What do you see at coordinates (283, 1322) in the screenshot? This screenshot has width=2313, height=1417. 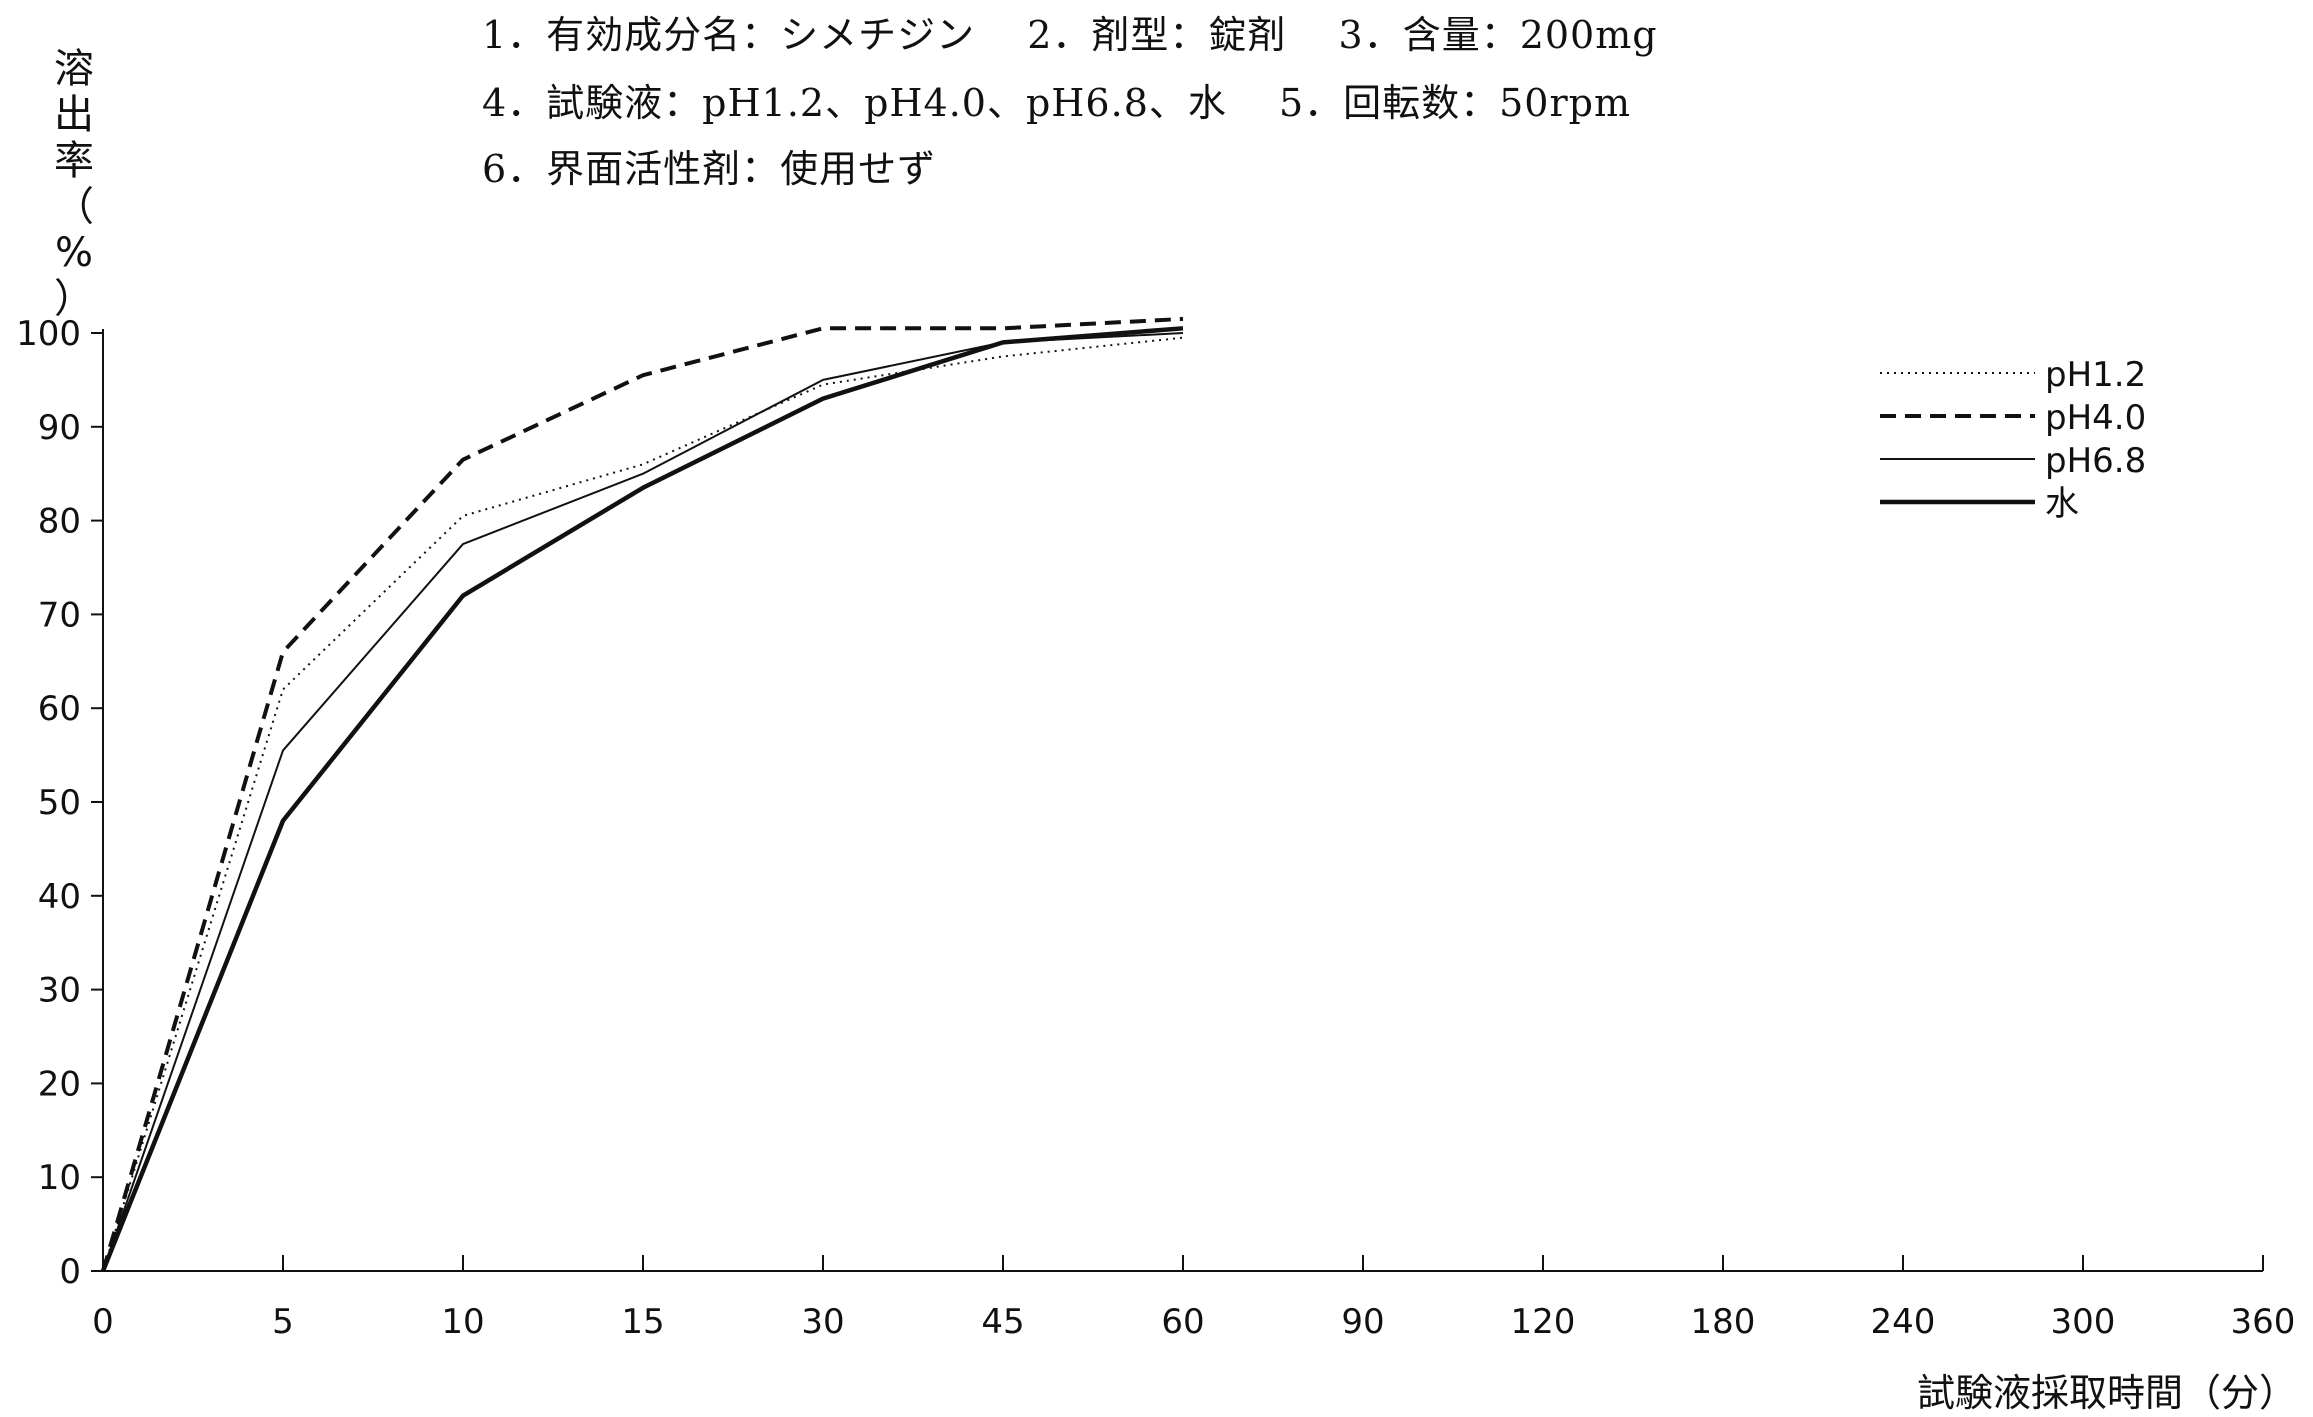 I see `x-tick-label: 5` at bounding box center [283, 1322].